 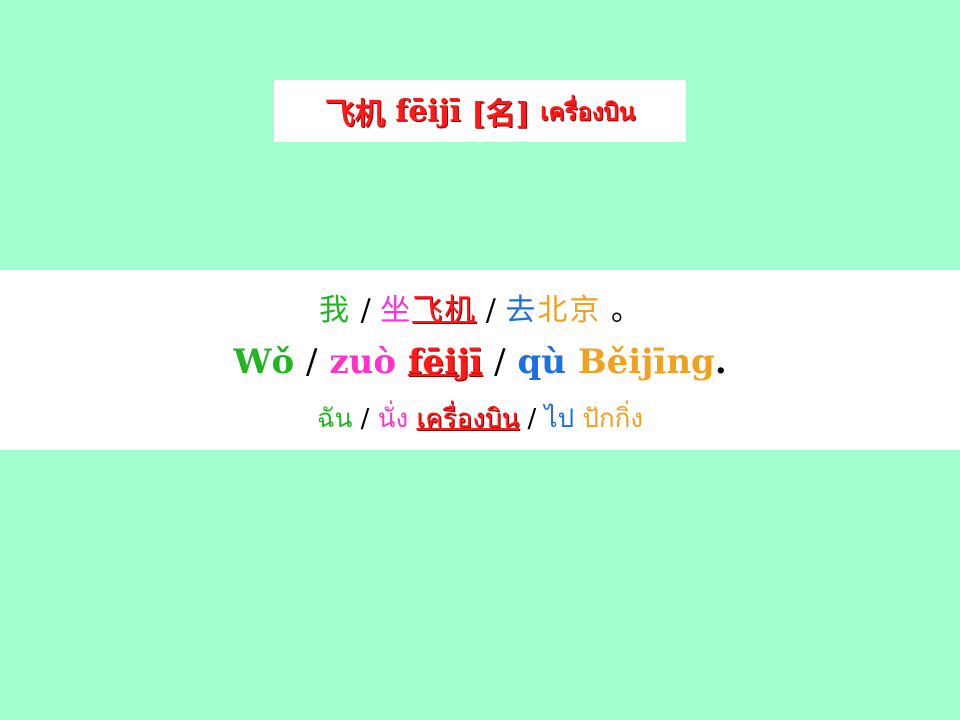 I want to click on pinyin-subject: Wǒ, so click(x=264, y=362).